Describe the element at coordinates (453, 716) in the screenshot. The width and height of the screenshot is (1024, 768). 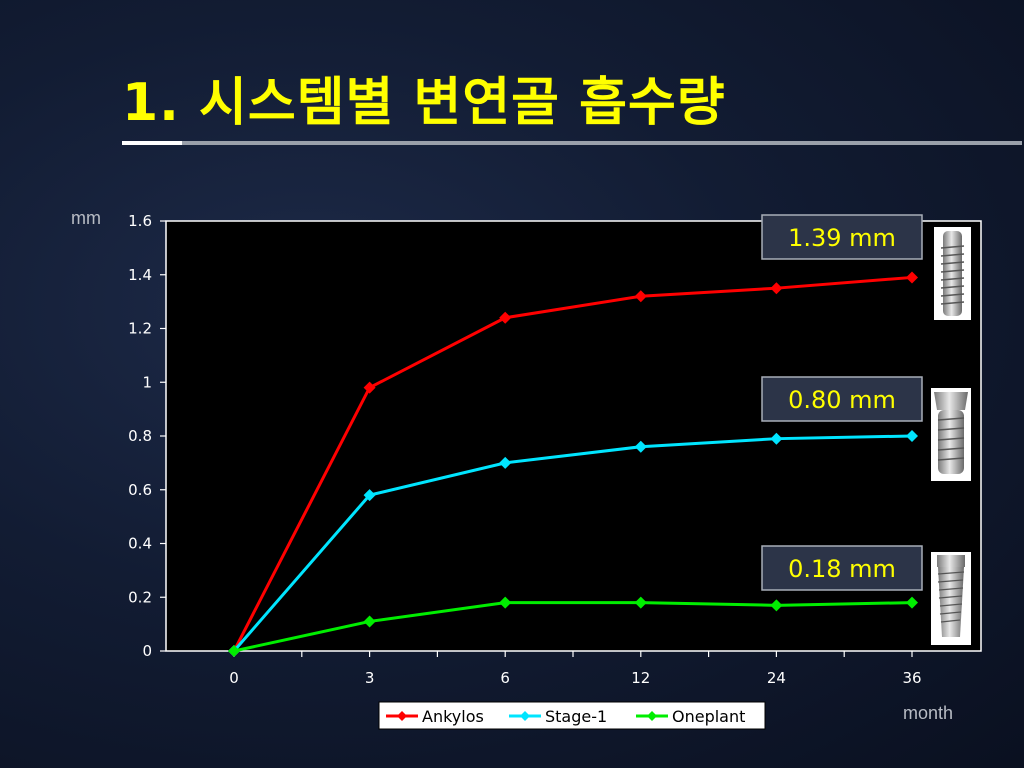
I see `legend-label: Ankylos` at that location.